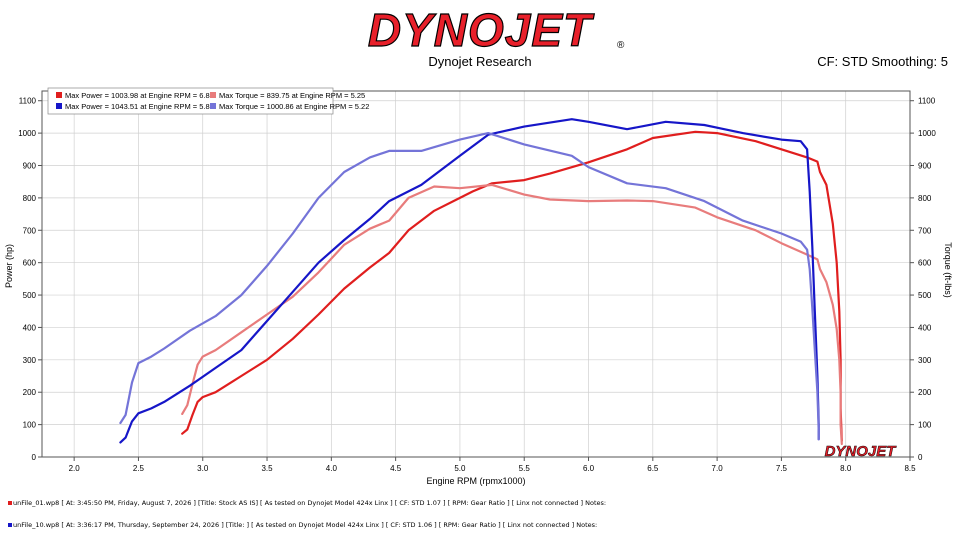 Image resolution: width=960 pixels, height=540 pixels. What do you see at coordinates (927, 133) in the screenshot?
I see `y-tick-label-right: 1000` at bounding box center [927, 133].